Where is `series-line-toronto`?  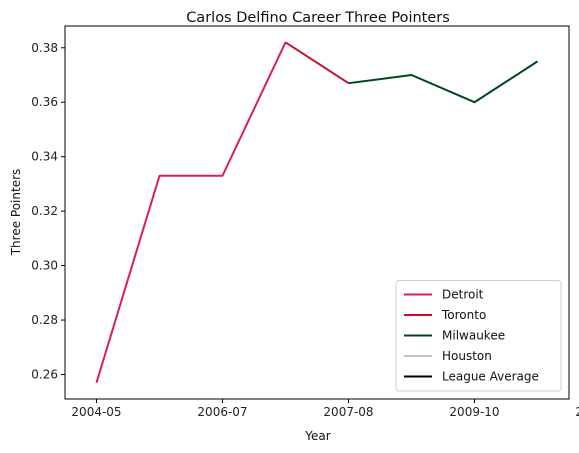 series-line-toronto is located at coordinates (317, 63).